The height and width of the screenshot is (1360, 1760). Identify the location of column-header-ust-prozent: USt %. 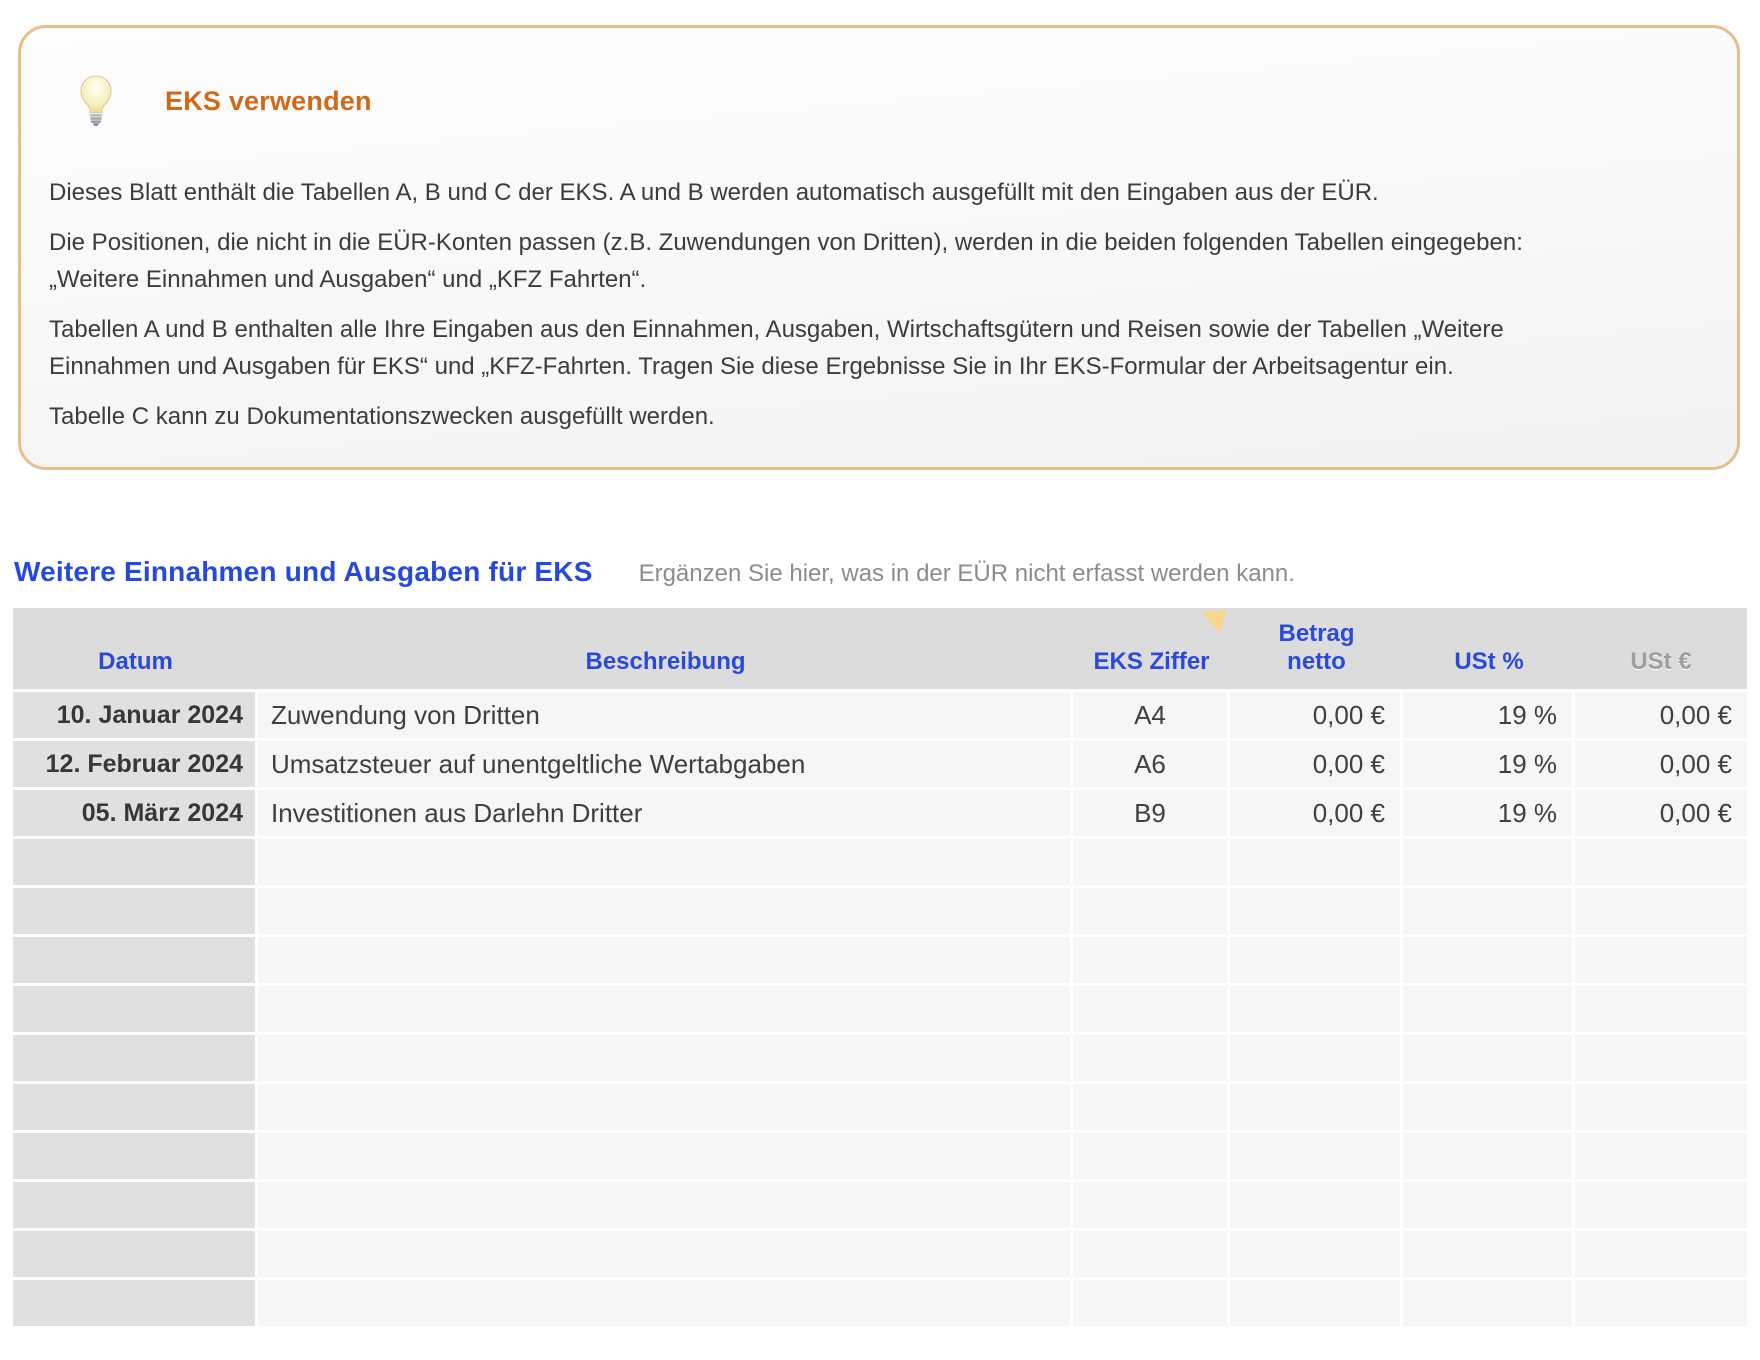
(1489, 661).